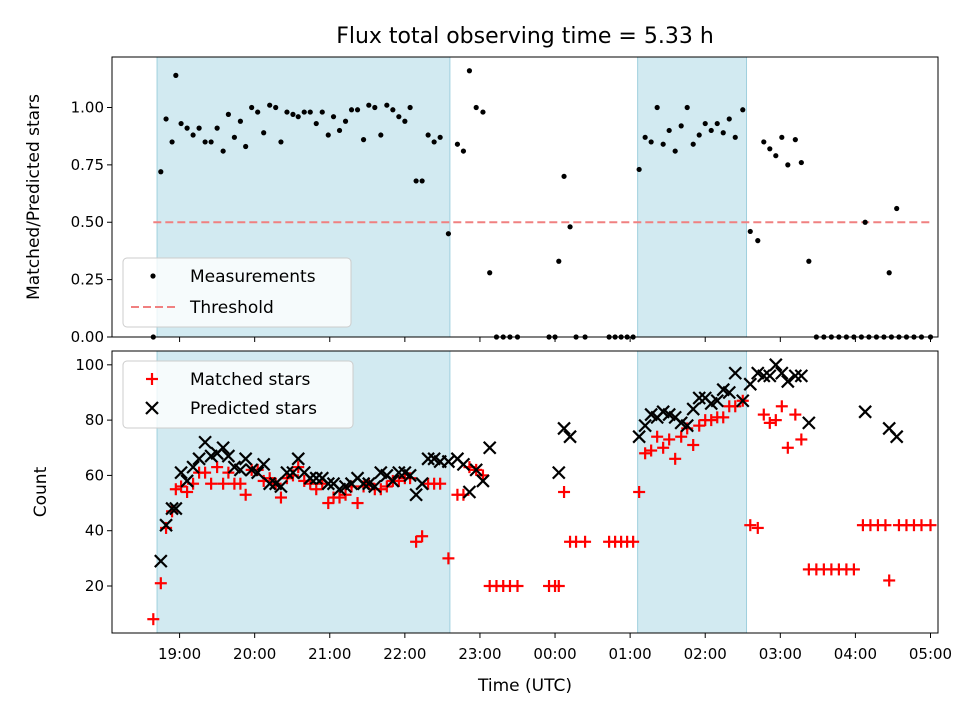 The image size is (960, 720). What do you see at coordinates (250, 380) in the screenshot?
I see `legend-label-matched: Matched stars` at bounding box center [250, 380].